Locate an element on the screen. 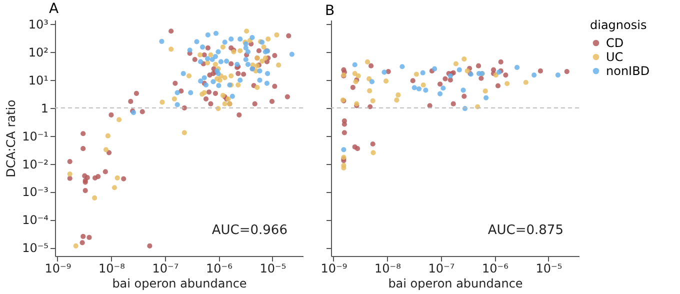 This screenshot has width=680, height=294. y-tick-label: 10⁻³ is located at coordinates (35, 192).